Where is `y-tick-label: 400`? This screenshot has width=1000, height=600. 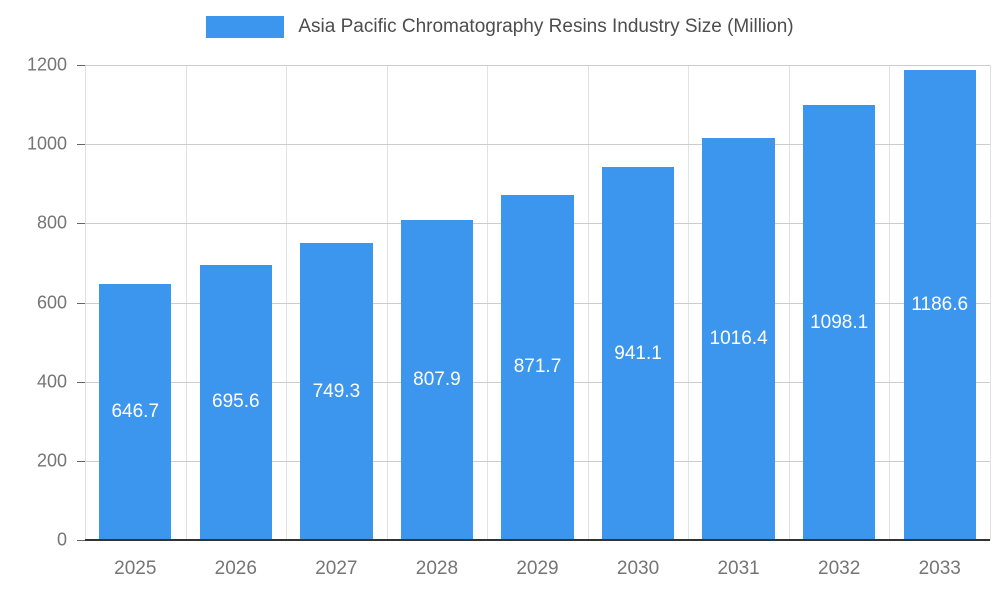 y-tick-label: 400 is located at coordinates (51, 381).